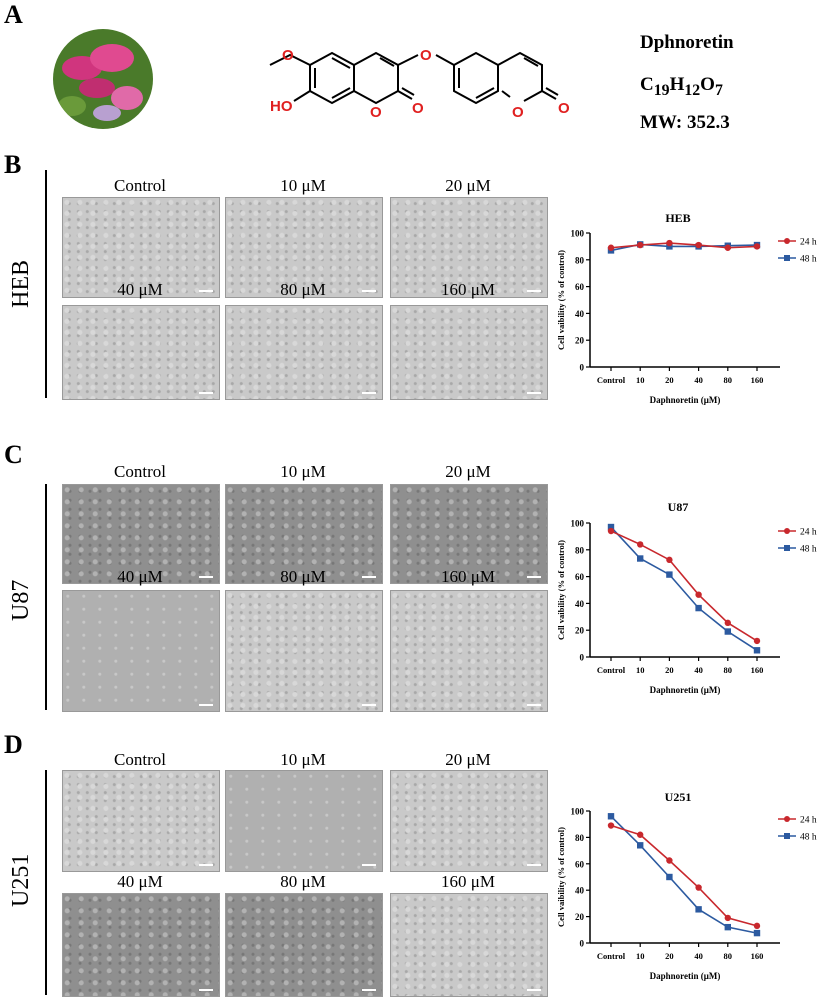  Describe the element at coordinates (21, 284) in the screenshot. I see `cell-line-label: HEB` at that location.